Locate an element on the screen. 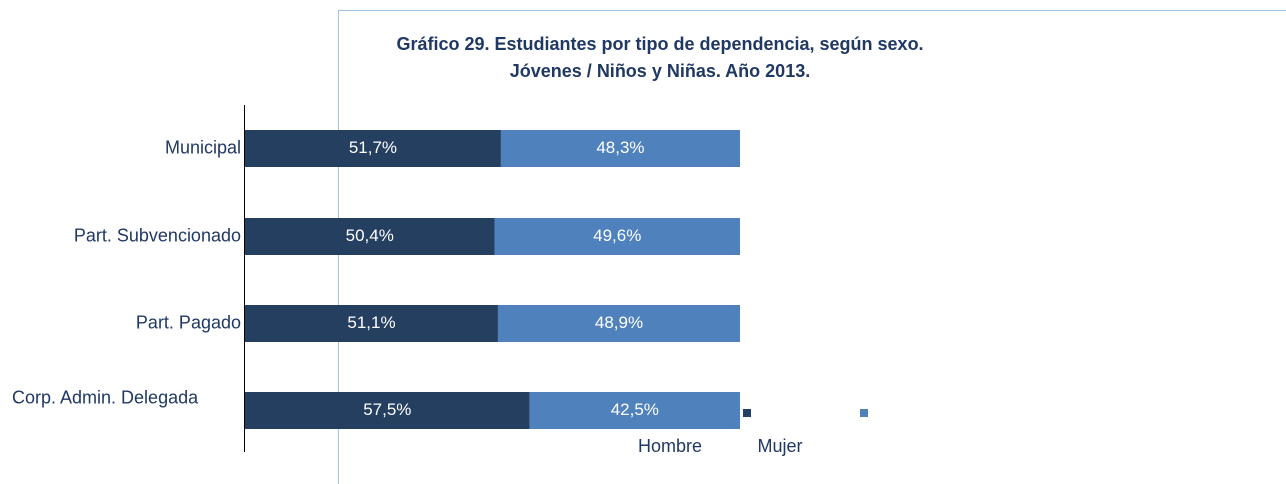 Image resolution: width=1286 pixels, height=484 pixels. value-label: 51,1% is located at coordinates (371, 322).